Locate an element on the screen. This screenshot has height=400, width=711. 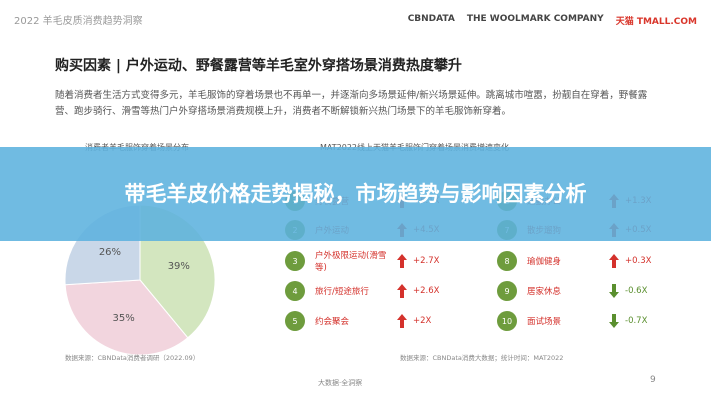
scene-name: 居家休息 is located at coordinates (544, 292).